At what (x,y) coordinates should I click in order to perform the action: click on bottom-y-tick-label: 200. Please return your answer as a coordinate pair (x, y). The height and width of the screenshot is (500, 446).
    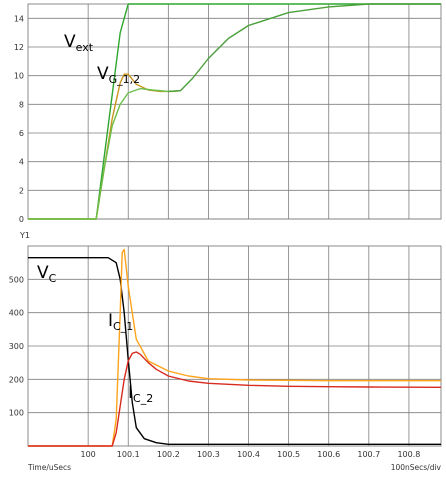
    Looking at the image, I should click on (16, 379).